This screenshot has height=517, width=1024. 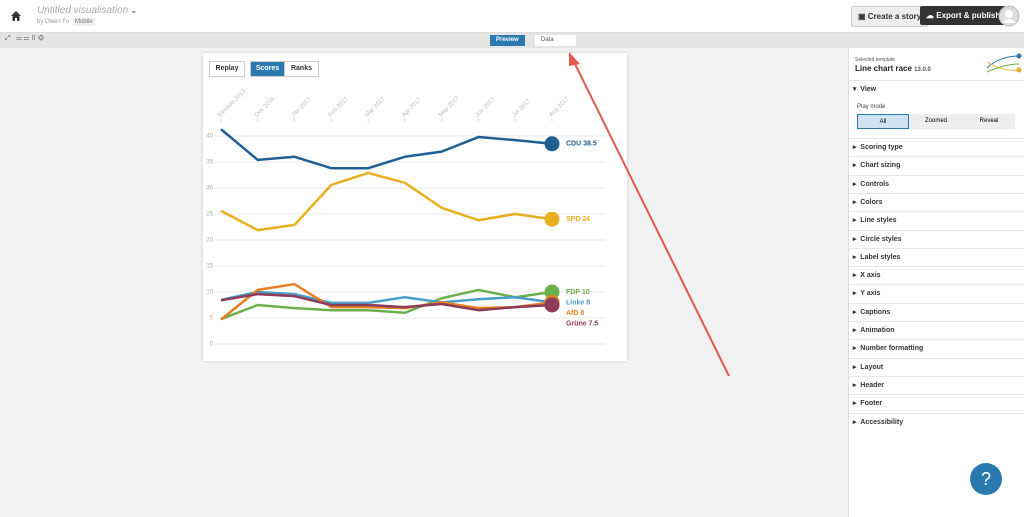 I want to click on section-label: Captions, so click(x=875, y=312).